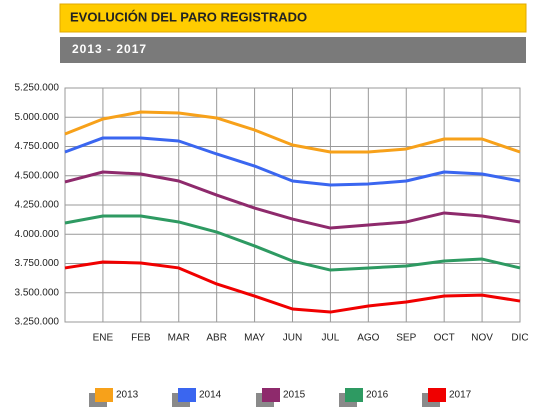  What do you see at coordinates (482, 338) in the screenshot?
I see `x-tick-label: NOV` at bounding box center [482, 338].